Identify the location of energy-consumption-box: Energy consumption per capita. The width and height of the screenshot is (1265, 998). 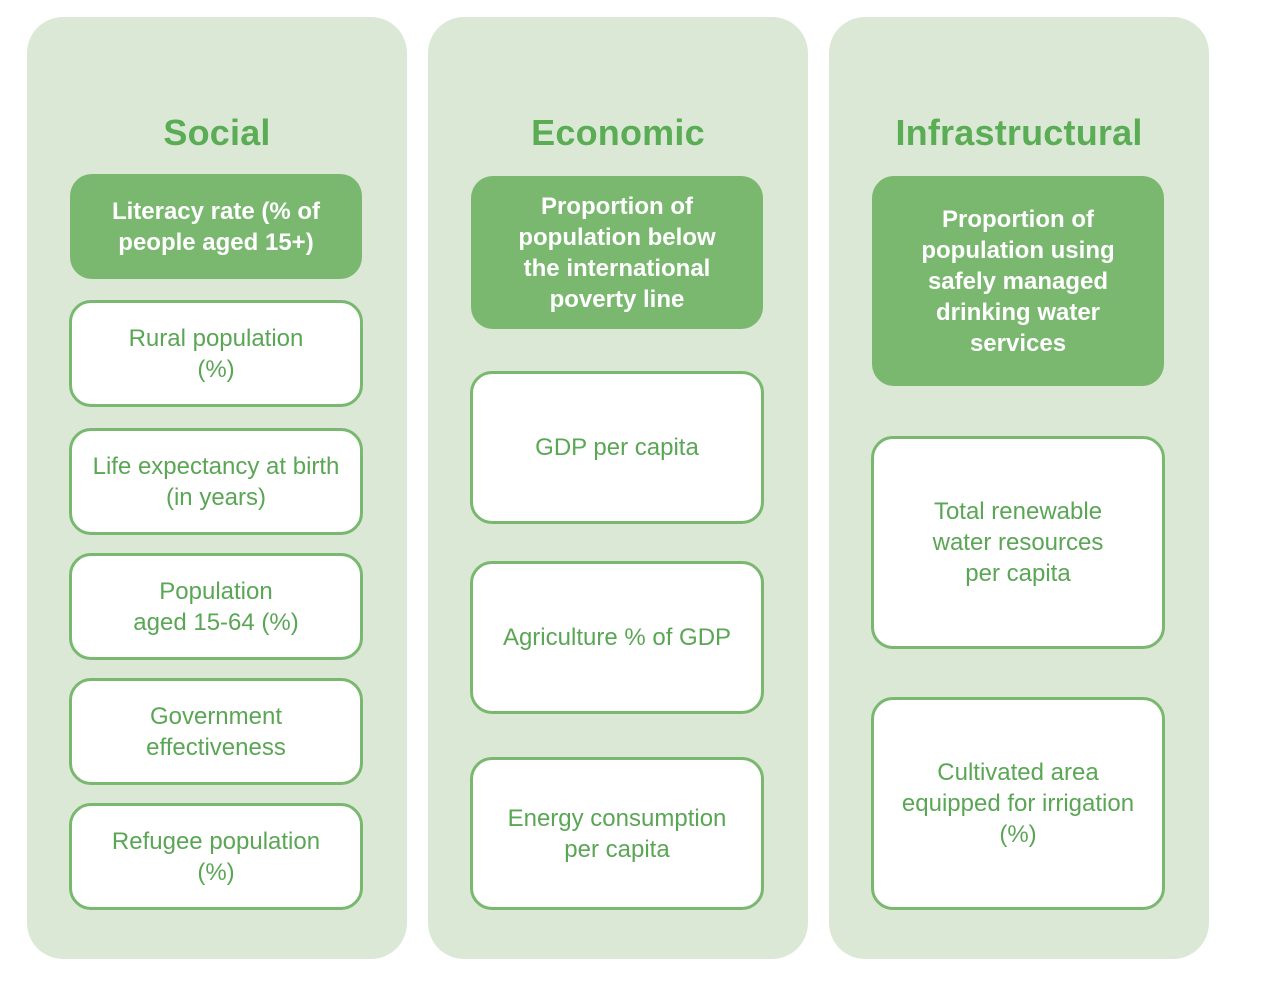
(617, 833).